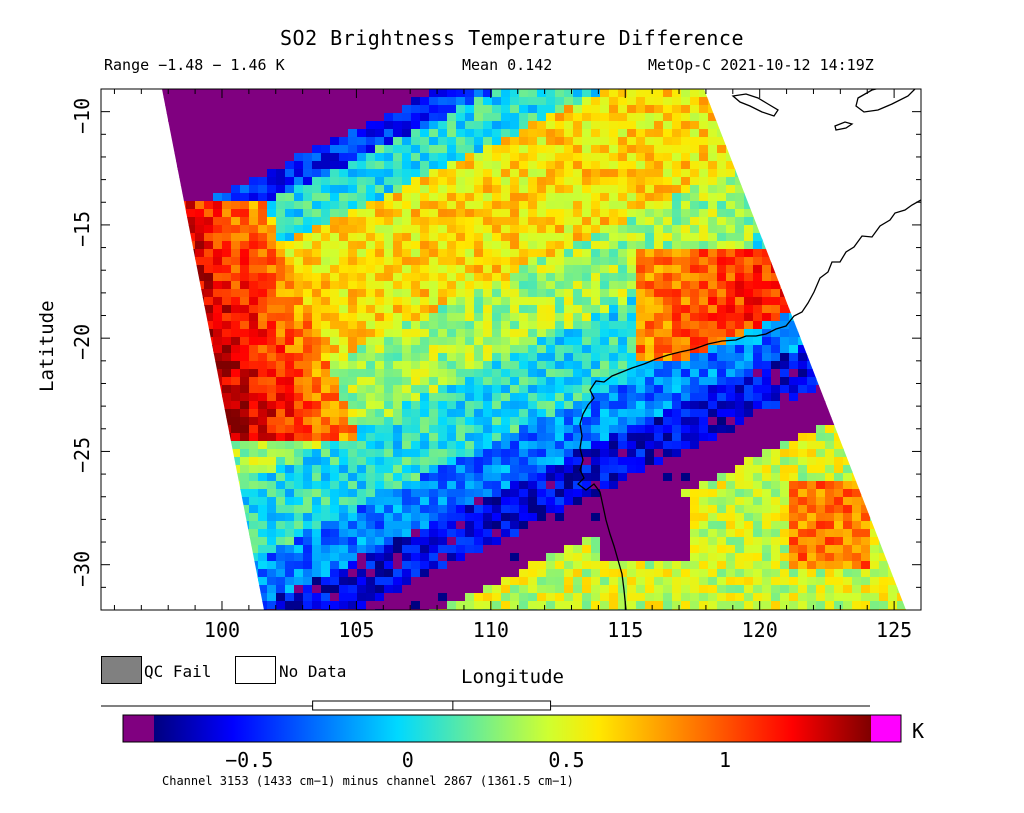 This screenshot has width=1024, height=813. Describe the element at coordinates (255, 670) in the screenshot. I see `no-data-swatch` at that location.